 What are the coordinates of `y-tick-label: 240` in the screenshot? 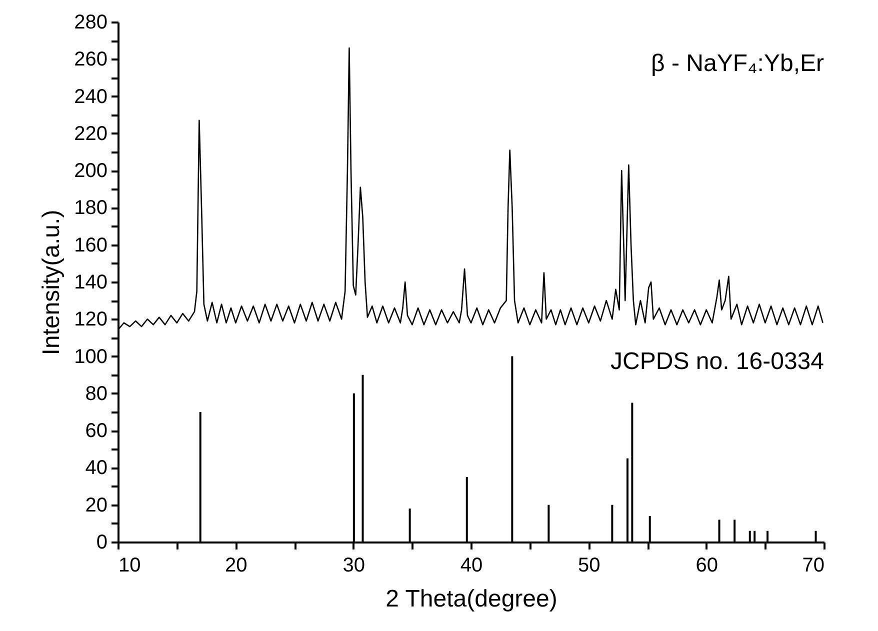 It's located at (91, 97).